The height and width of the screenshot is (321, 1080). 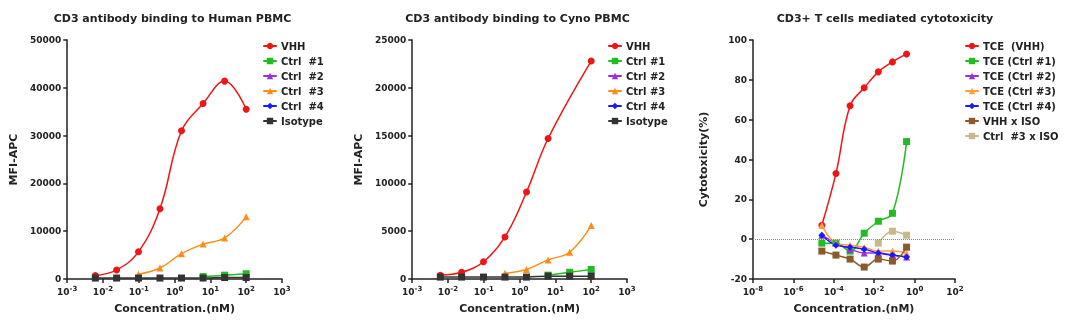 What do you see at coordinates (390, 135) in the screenshot?
I see `y-tick-label: 15000` at bounding box center [390, 135].